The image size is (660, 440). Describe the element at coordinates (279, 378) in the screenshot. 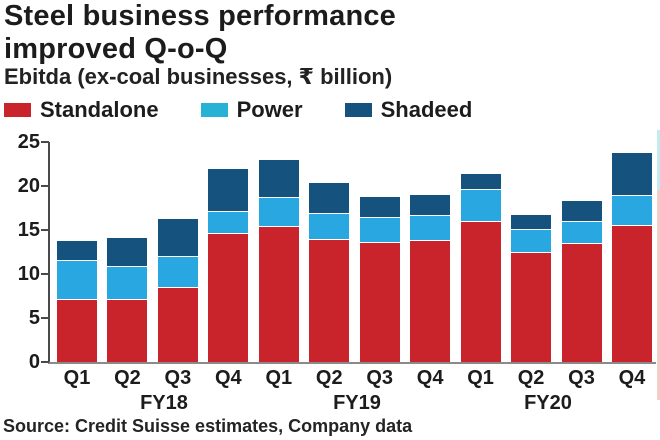

I see `x-tick-label-q1-5: Q1` at that location.